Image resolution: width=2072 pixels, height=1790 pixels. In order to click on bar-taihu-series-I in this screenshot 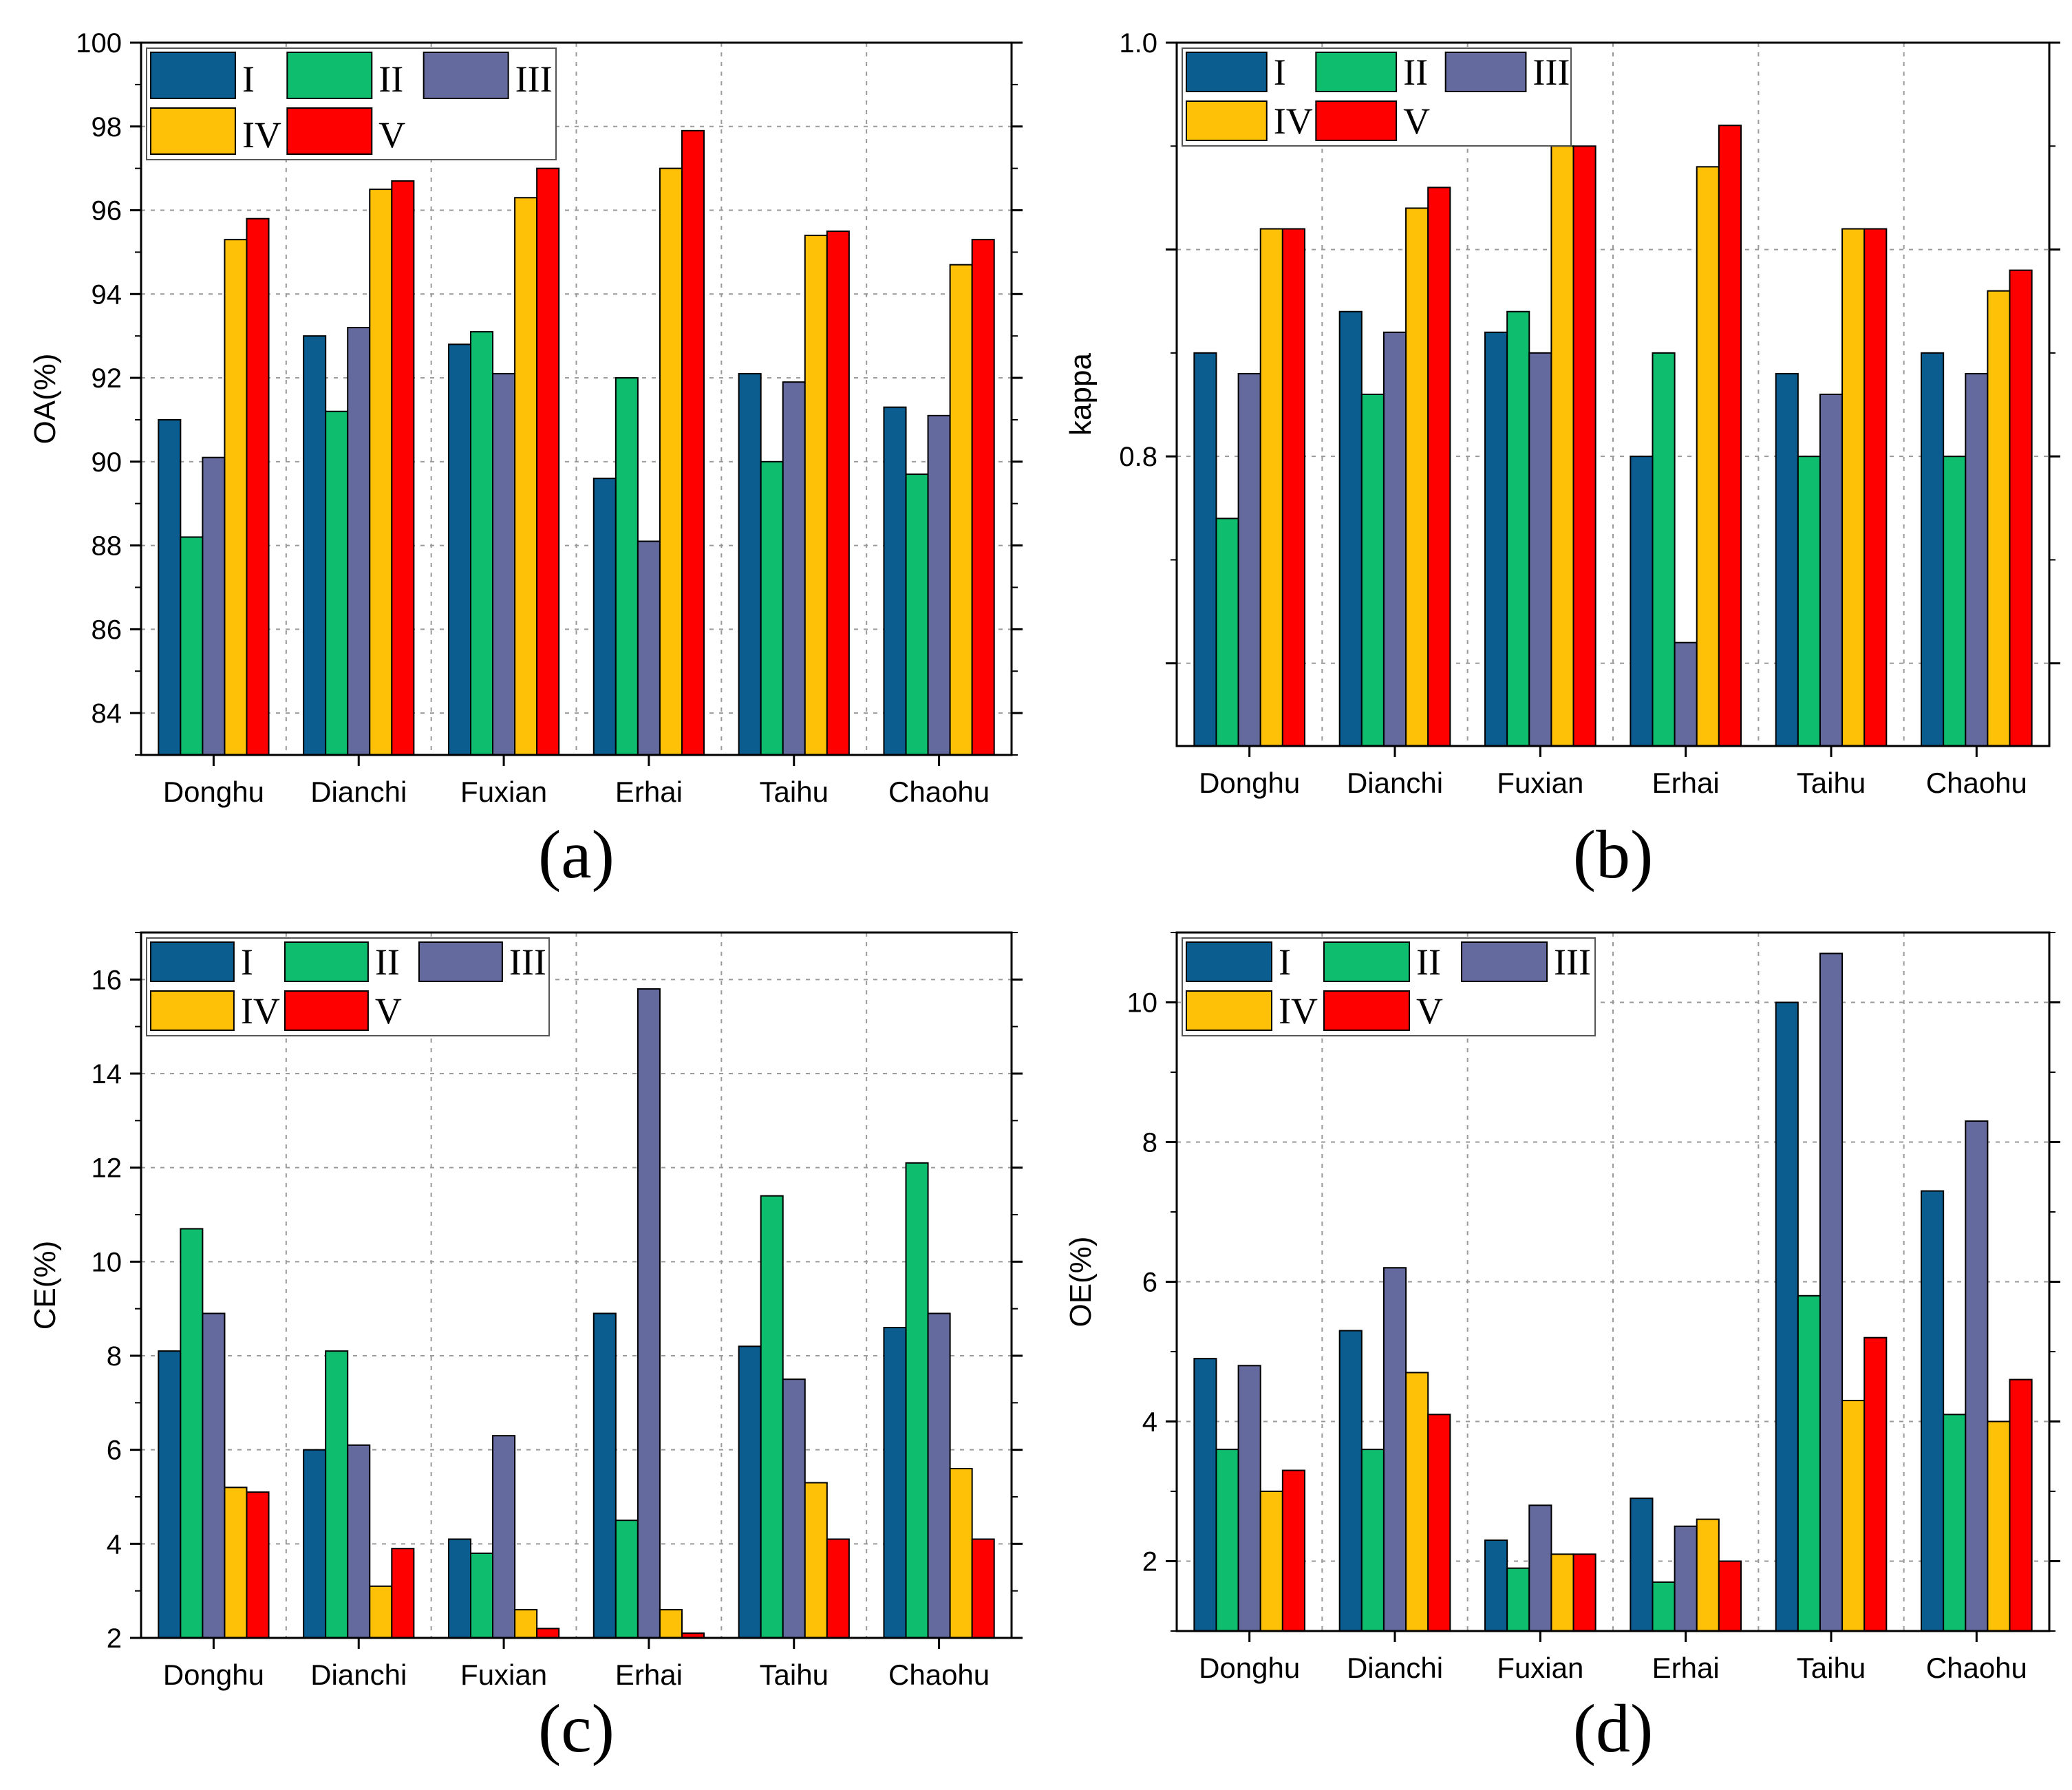, I will do `click(1787, 559)`.